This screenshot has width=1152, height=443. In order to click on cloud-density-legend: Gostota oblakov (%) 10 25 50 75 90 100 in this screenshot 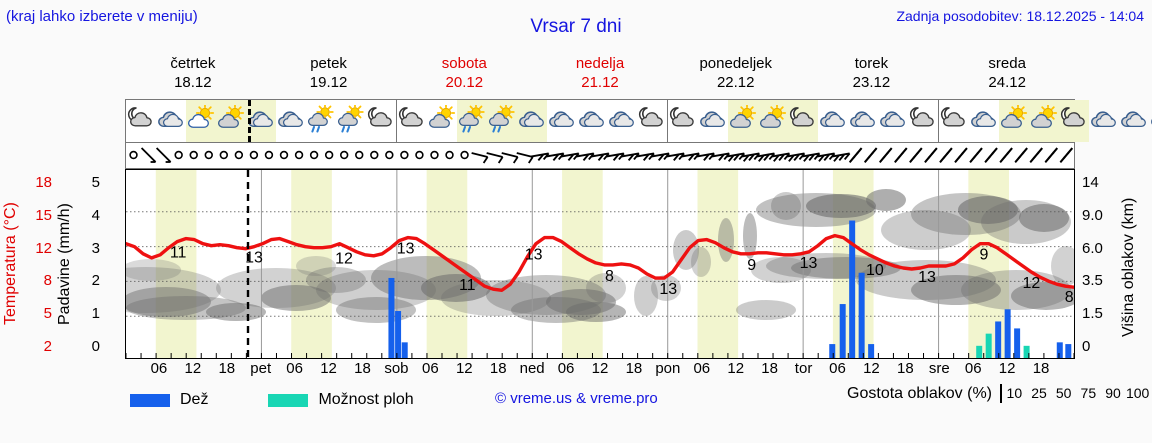, I will do `click(998, 393)`.